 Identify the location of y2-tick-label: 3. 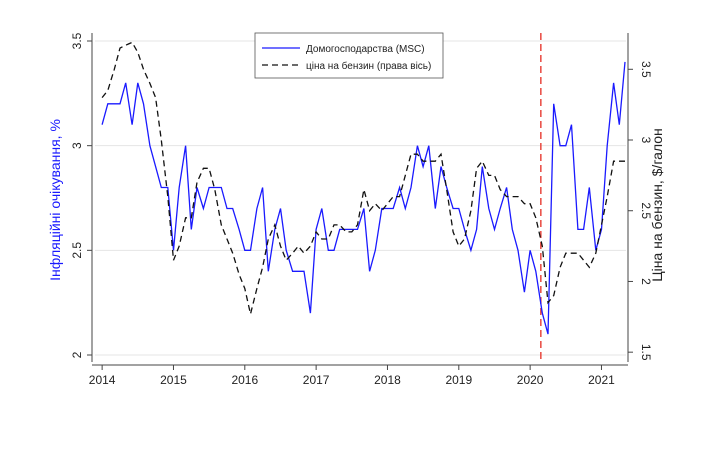
(646, 140).